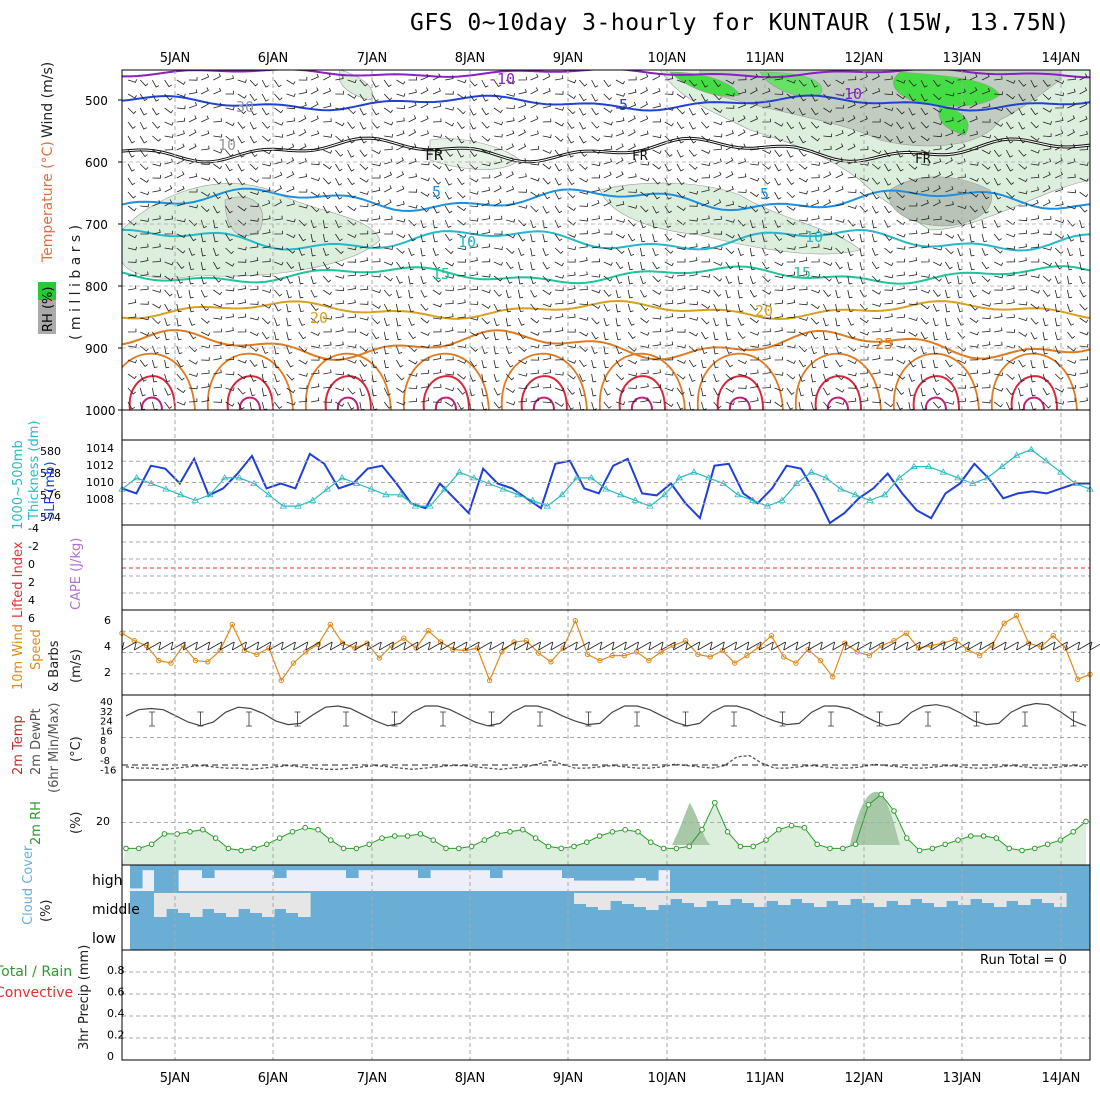  Describe the element at coordinates (100, 448) in the screenshot. I see `slp-tick-label: 1014` at that location.